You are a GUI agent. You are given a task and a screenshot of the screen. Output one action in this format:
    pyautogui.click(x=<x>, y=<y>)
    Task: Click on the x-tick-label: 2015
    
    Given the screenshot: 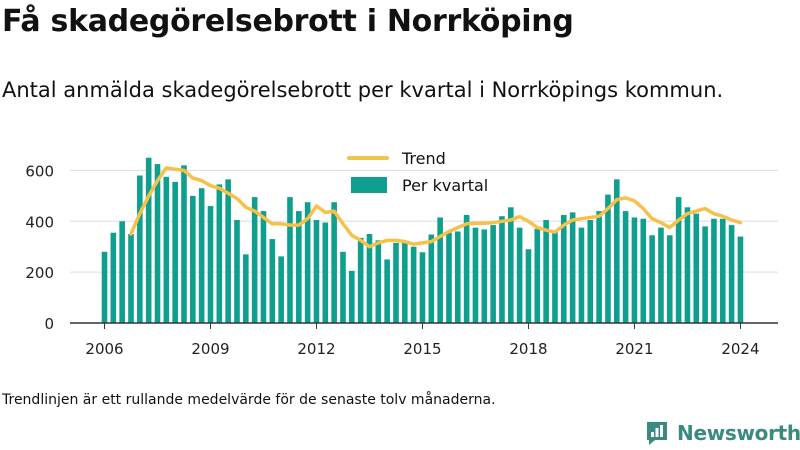 What is the action you would take?
    pyautogui.click(x=422, y=349)
    